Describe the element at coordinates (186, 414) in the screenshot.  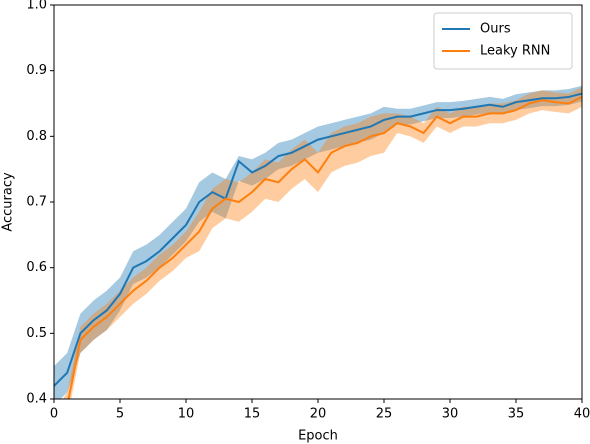
I see `x-tick-label: 10` at that location.